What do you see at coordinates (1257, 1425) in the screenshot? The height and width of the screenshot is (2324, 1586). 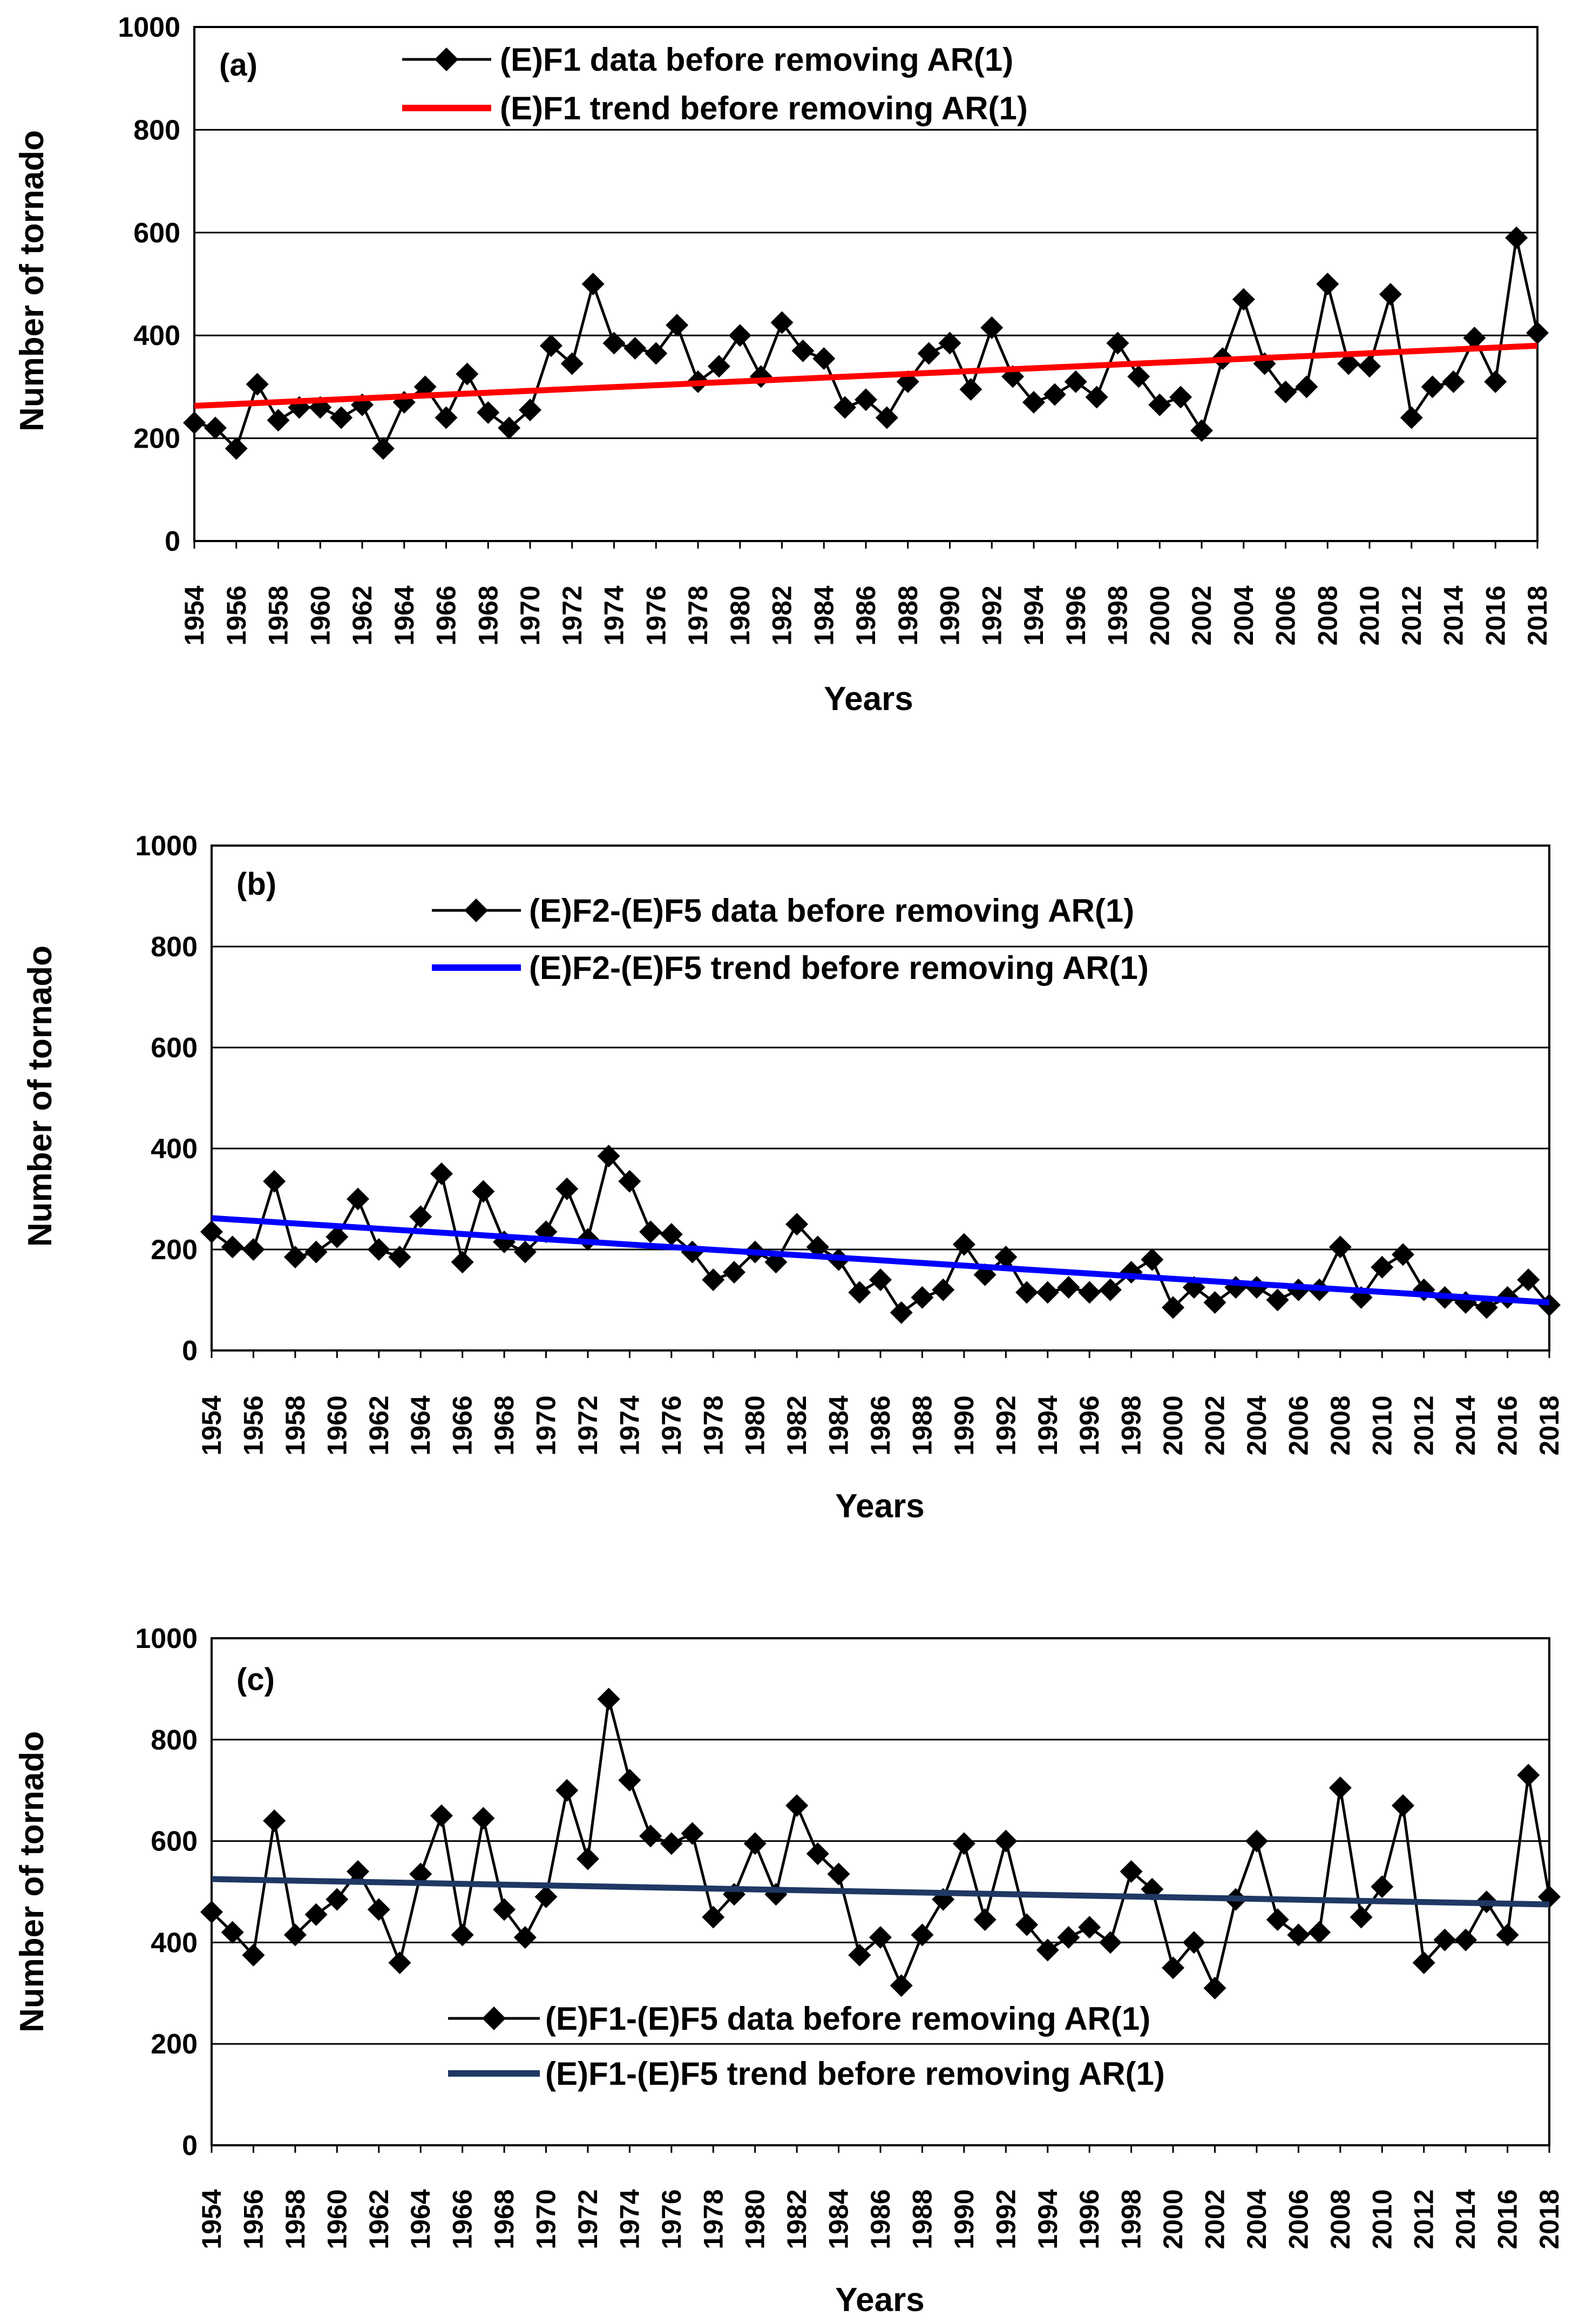 I see `panel-b-xtick-label: 2004` at bounding box center [1257, 1425].